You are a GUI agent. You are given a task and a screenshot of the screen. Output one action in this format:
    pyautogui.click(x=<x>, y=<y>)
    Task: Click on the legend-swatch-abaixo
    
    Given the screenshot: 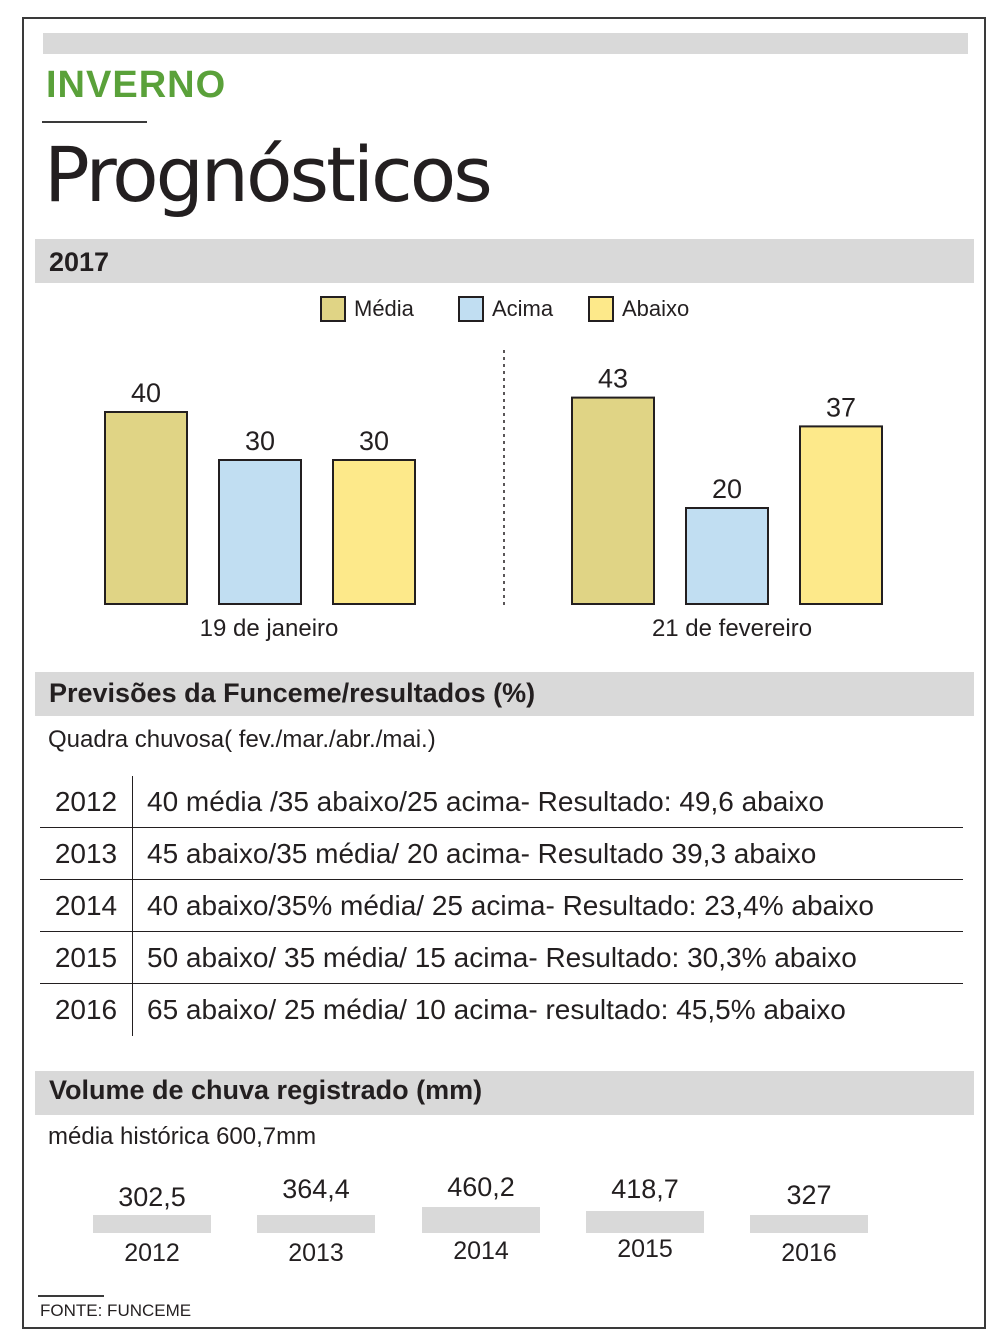 What is the action you would take?
    pyautogui.click(x=601, y=309)
    